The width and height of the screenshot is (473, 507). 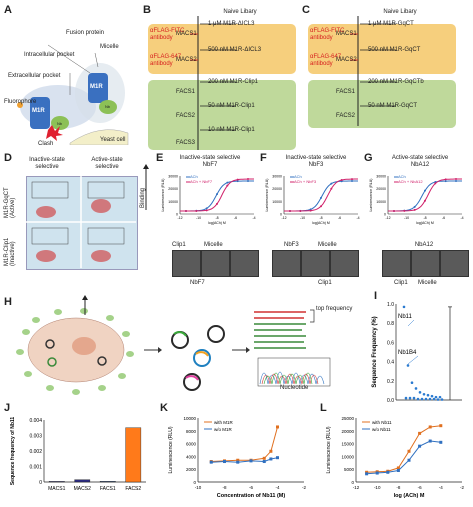 I want to click on x-tick-label: -6, so click(x=443, y=218).